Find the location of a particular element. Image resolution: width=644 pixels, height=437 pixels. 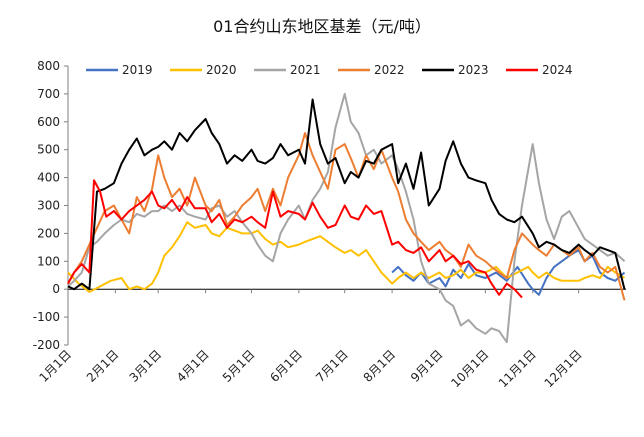

y-tick-label: 600 is located at coordinates (48, 122).